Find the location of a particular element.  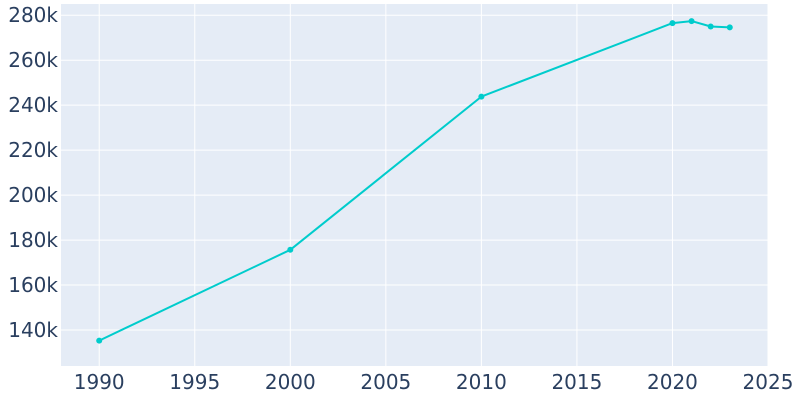

x-tick-label: 2000 is located at coordinates (290, 382).